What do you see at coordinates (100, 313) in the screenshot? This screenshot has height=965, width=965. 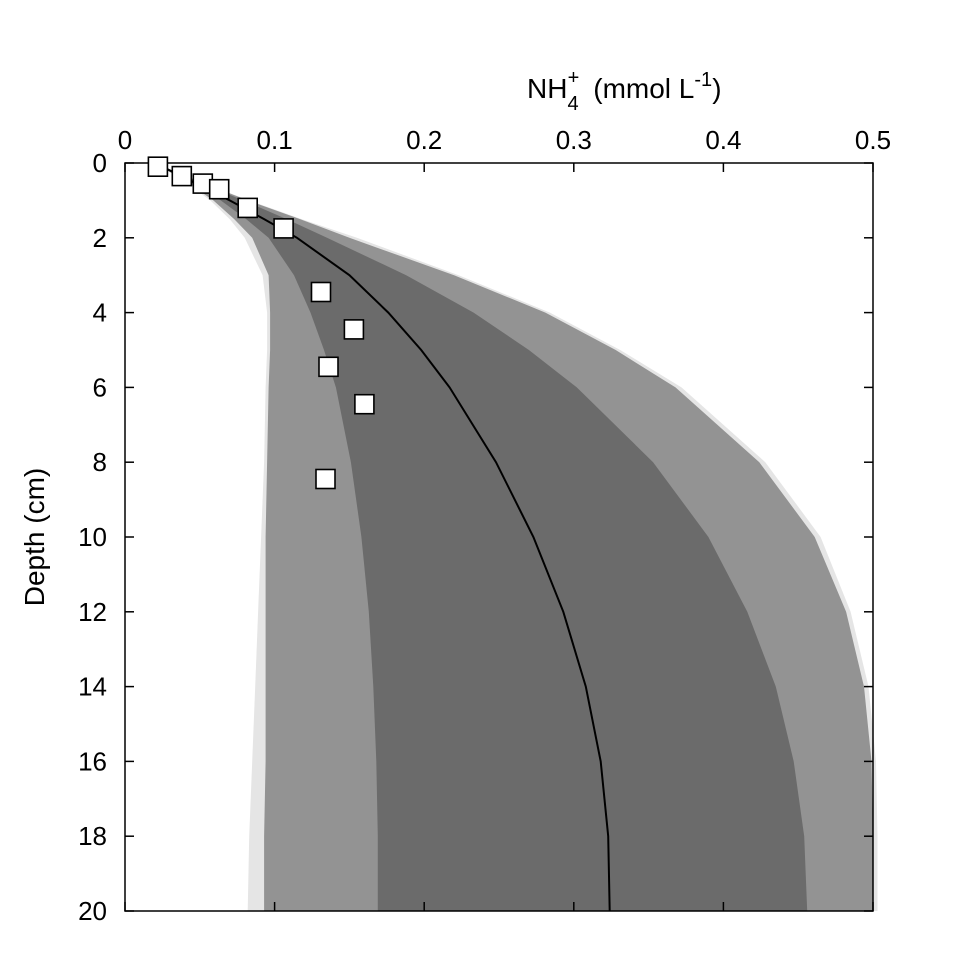 I see `y-tick-label: 4` at bounding box center [100, 313].